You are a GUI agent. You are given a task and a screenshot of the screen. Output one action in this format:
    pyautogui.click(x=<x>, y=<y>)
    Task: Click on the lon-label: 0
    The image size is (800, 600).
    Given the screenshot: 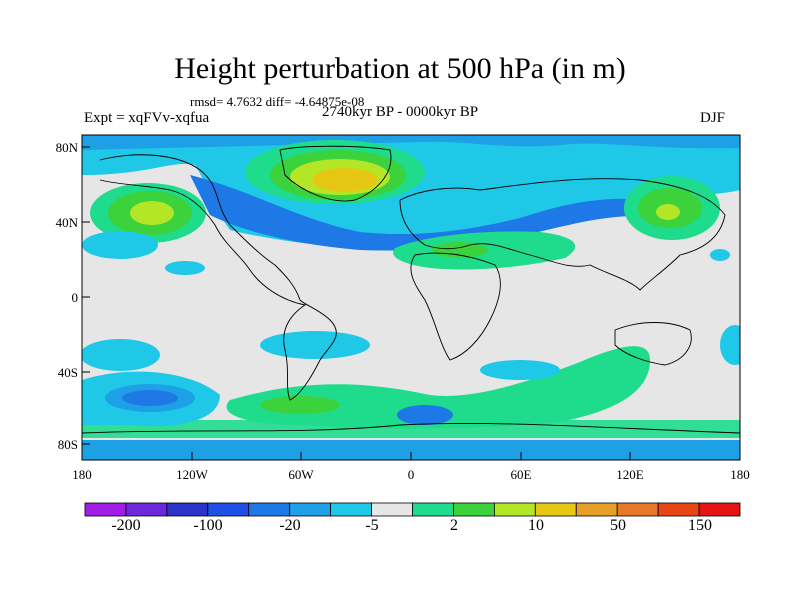 What is the action you would take?
    pyautogui.click(x=411, y=474)
    